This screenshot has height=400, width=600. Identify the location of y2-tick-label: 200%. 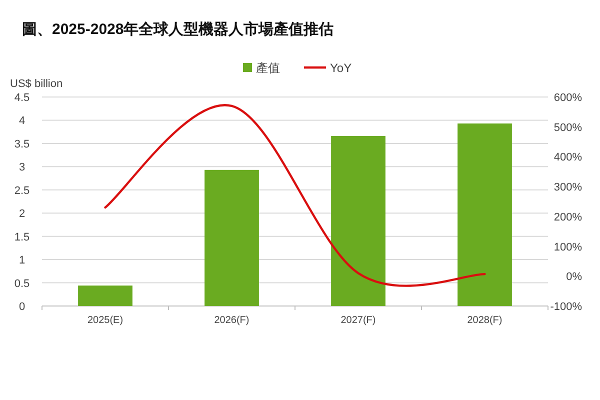
(568, 217).